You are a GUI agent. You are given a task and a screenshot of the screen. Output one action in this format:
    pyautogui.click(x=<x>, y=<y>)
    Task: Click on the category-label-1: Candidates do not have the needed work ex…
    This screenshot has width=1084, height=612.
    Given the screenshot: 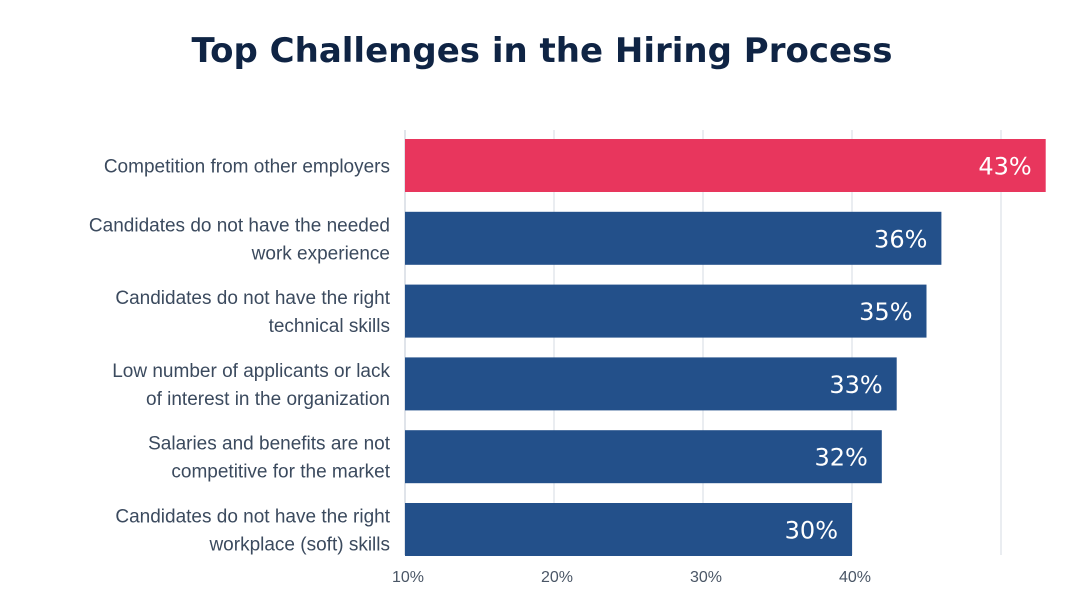 What is the action you would take?
    pyautogui.click(x=239, y=239)
    